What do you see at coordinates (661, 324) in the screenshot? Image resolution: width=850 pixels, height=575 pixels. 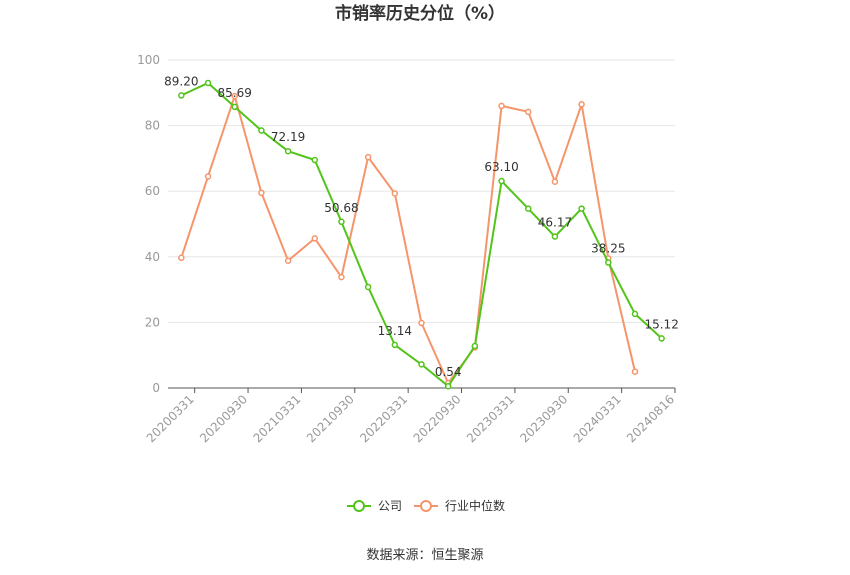 I see `data-label: 15.12` at bounding box center [661, 324].